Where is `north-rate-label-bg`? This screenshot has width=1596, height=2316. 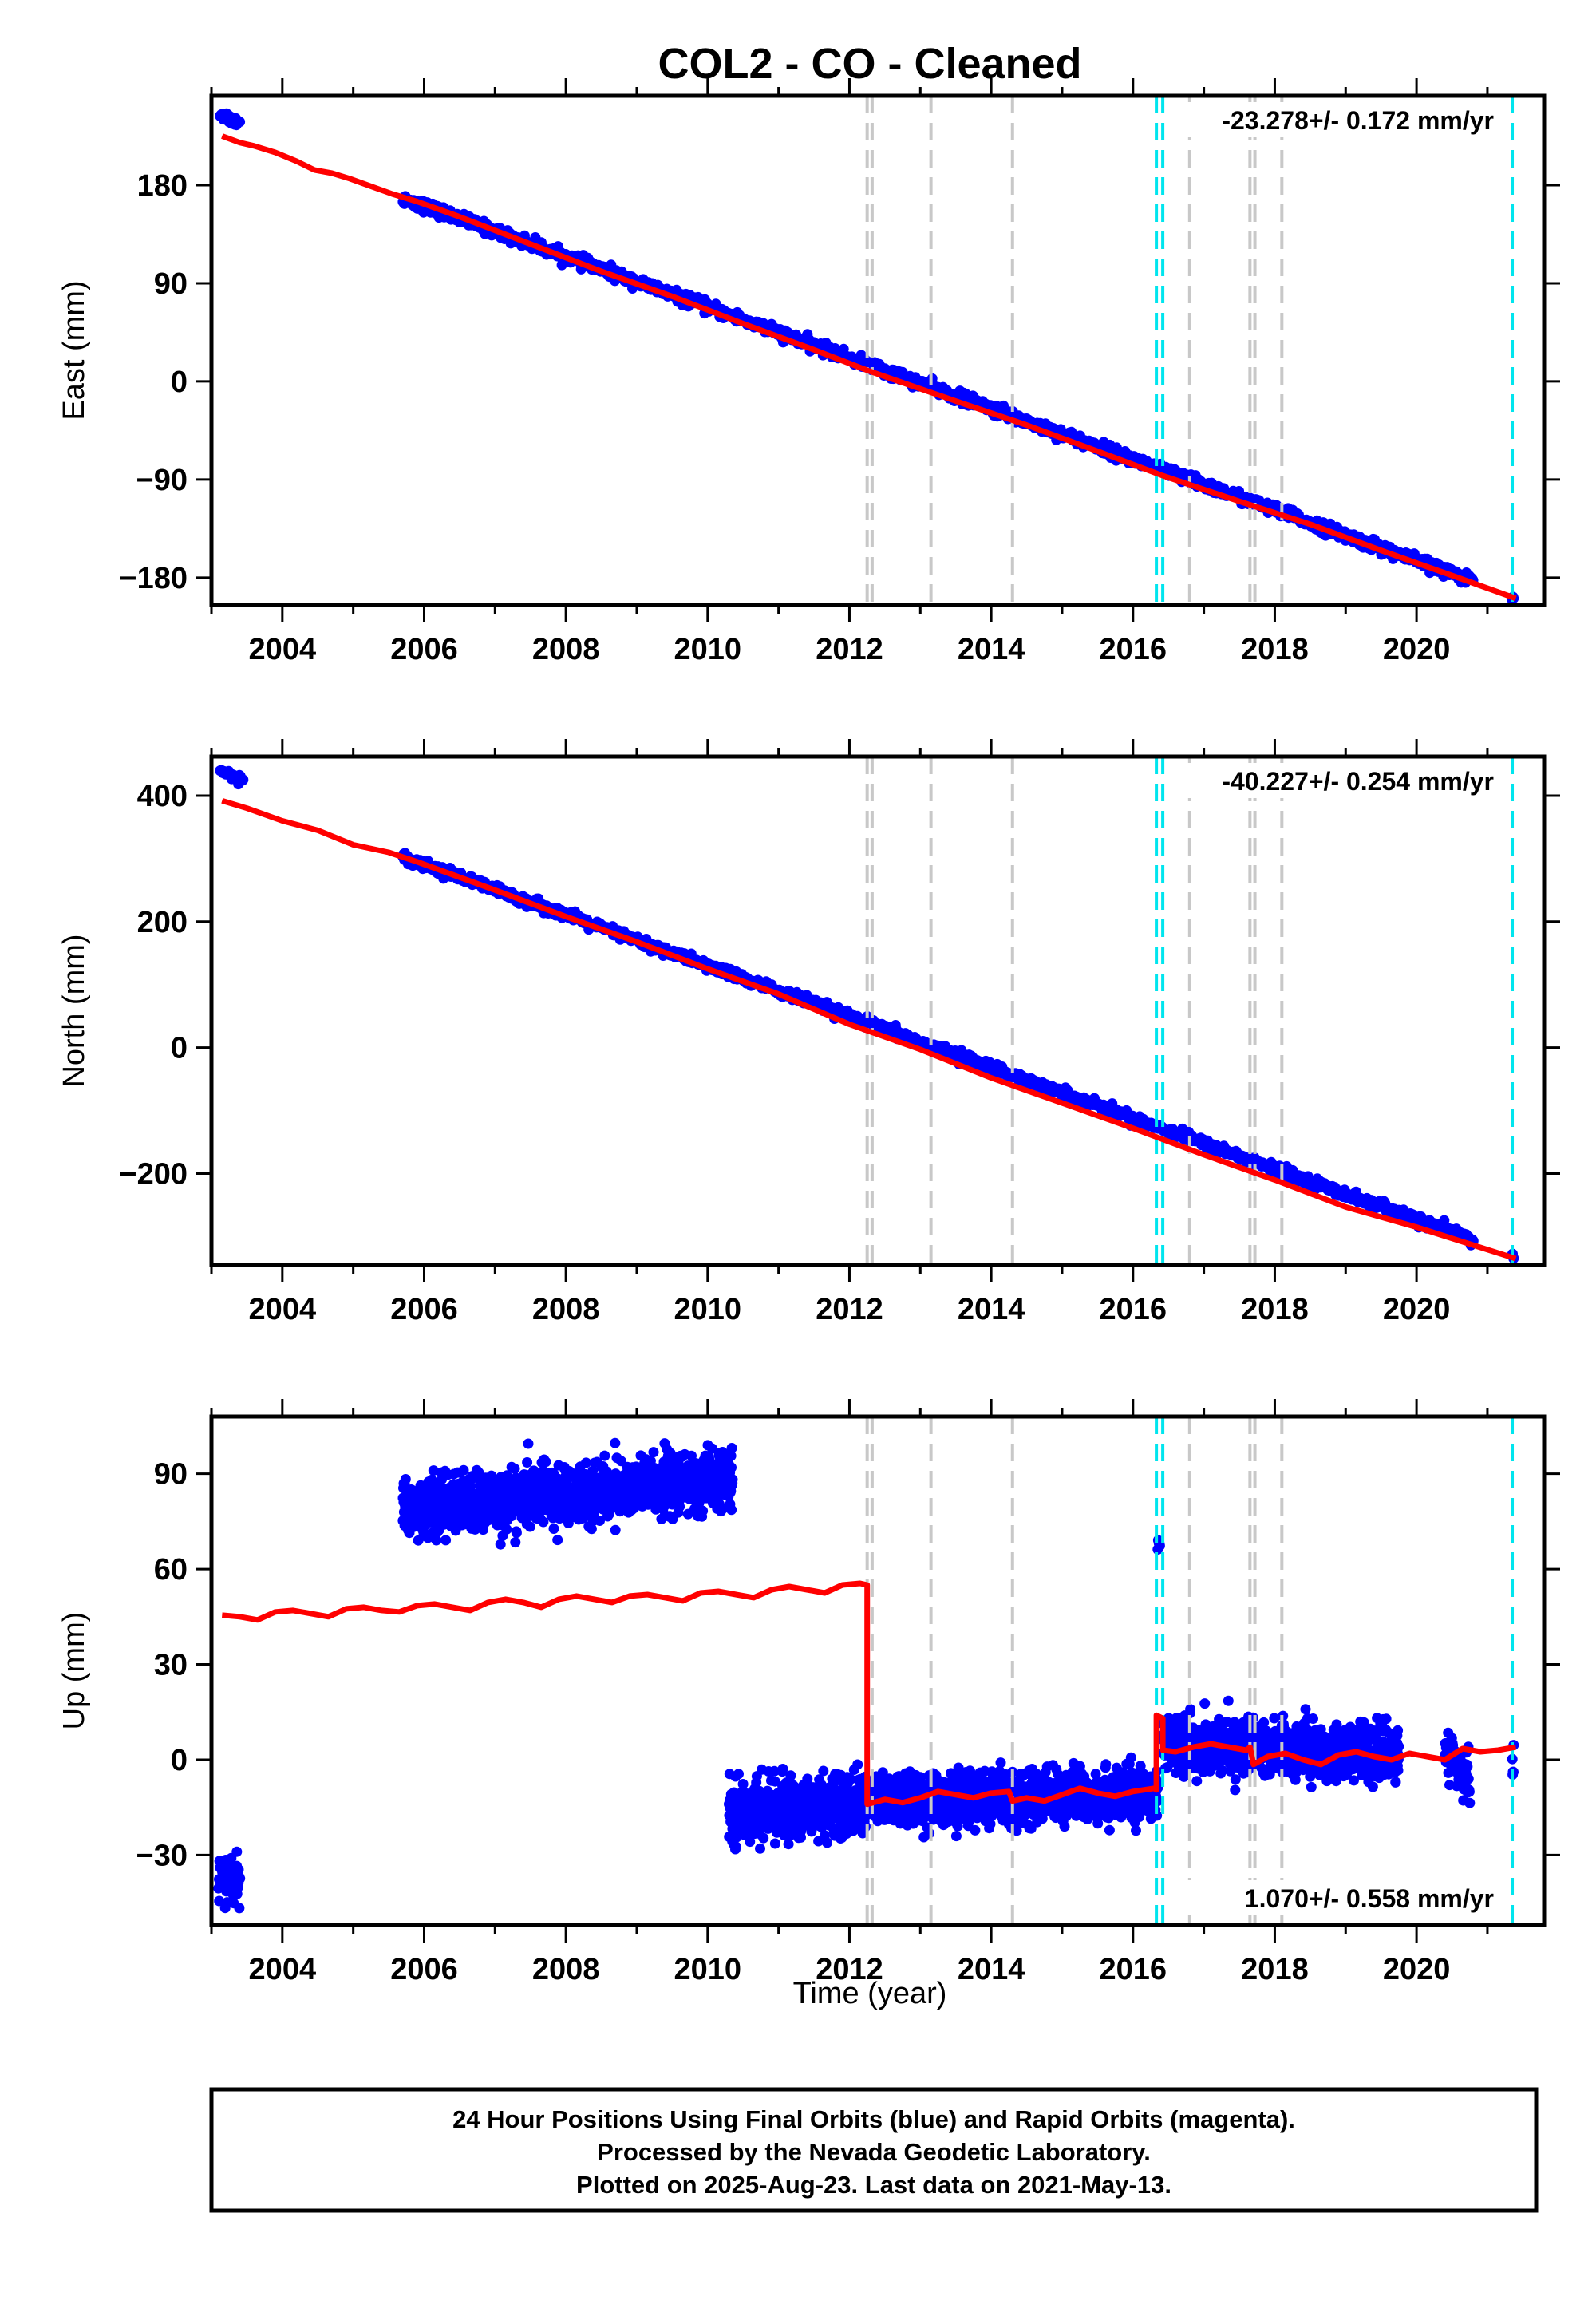 north-rate-label-bg is located at coordinates (1340, 780).